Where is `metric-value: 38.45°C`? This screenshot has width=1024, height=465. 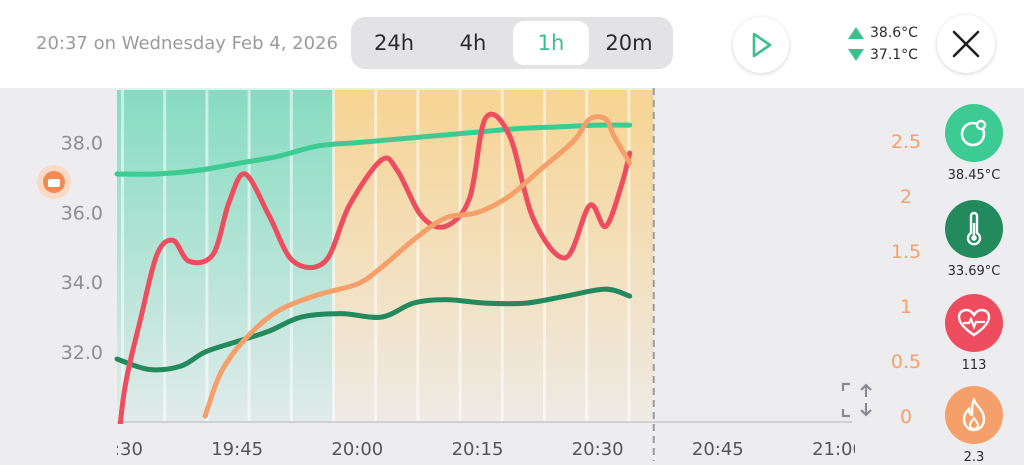
metric-value: 38.45°C is located at coordinates (974, 175).